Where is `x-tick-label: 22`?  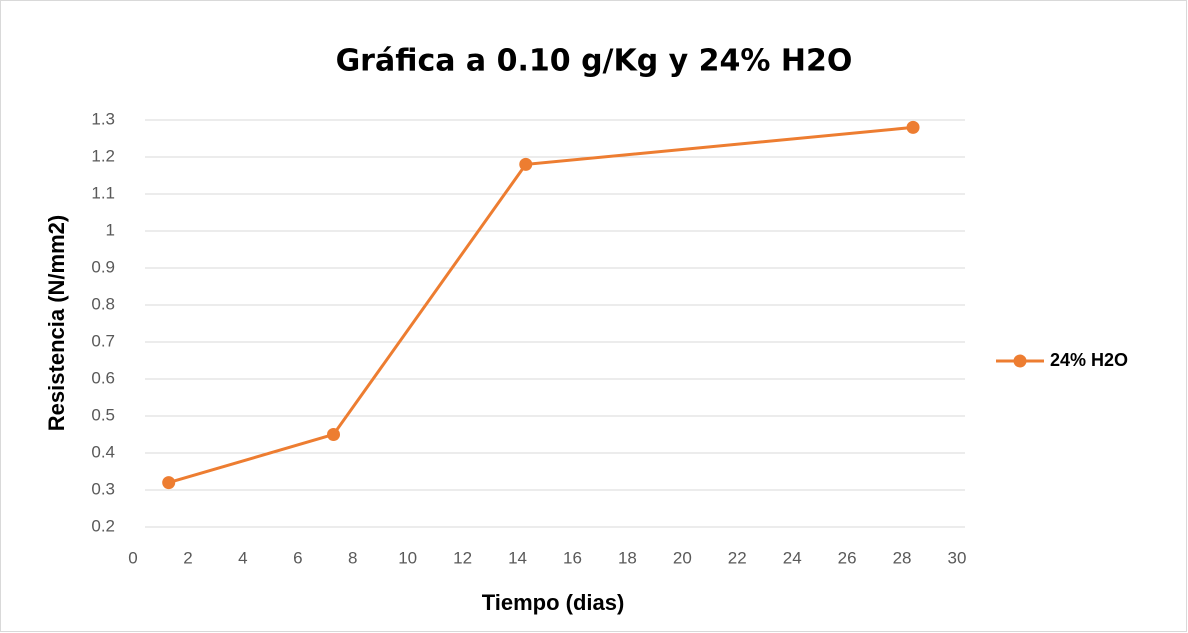
x-tick-label: 22 is located at coordinates (737, 557).